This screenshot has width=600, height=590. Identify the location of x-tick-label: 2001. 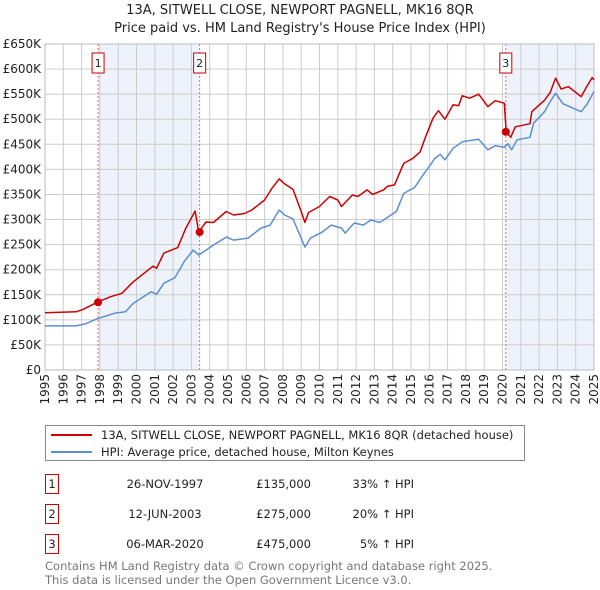
(155, 389).